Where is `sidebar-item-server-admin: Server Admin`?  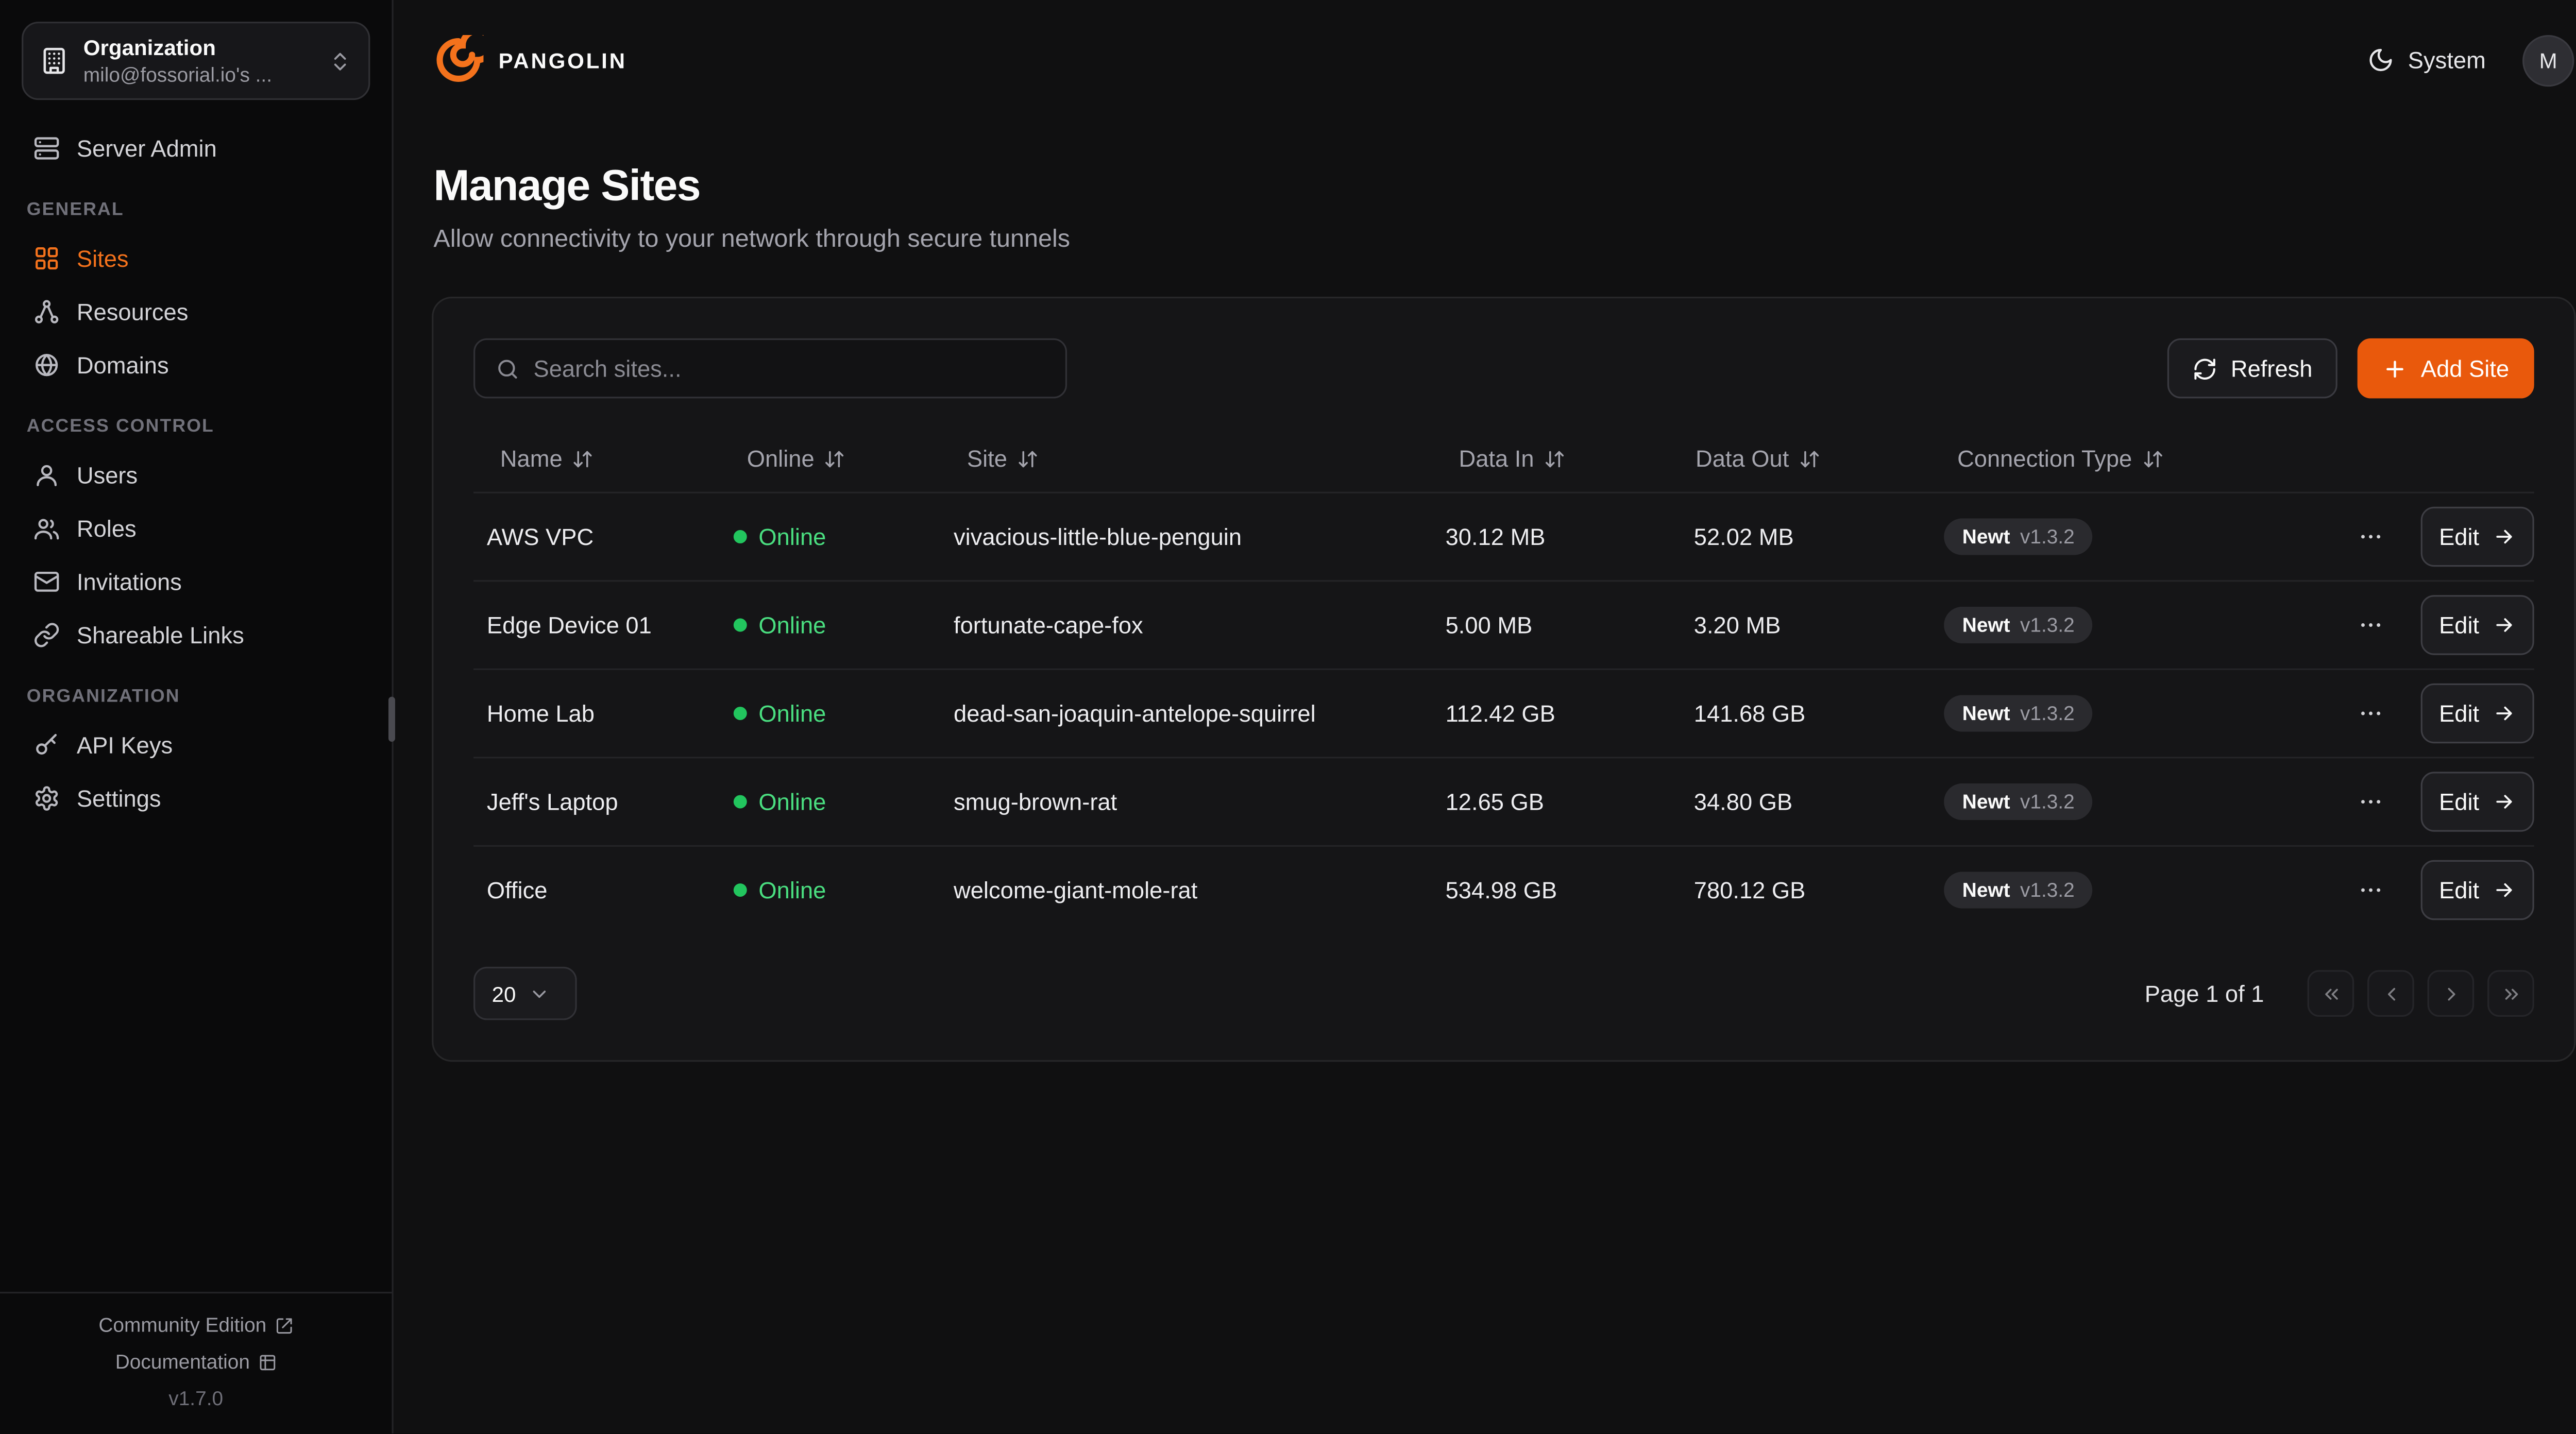 sidebar-item-server-admin: Server Admin is located at coordinates (196, 148).